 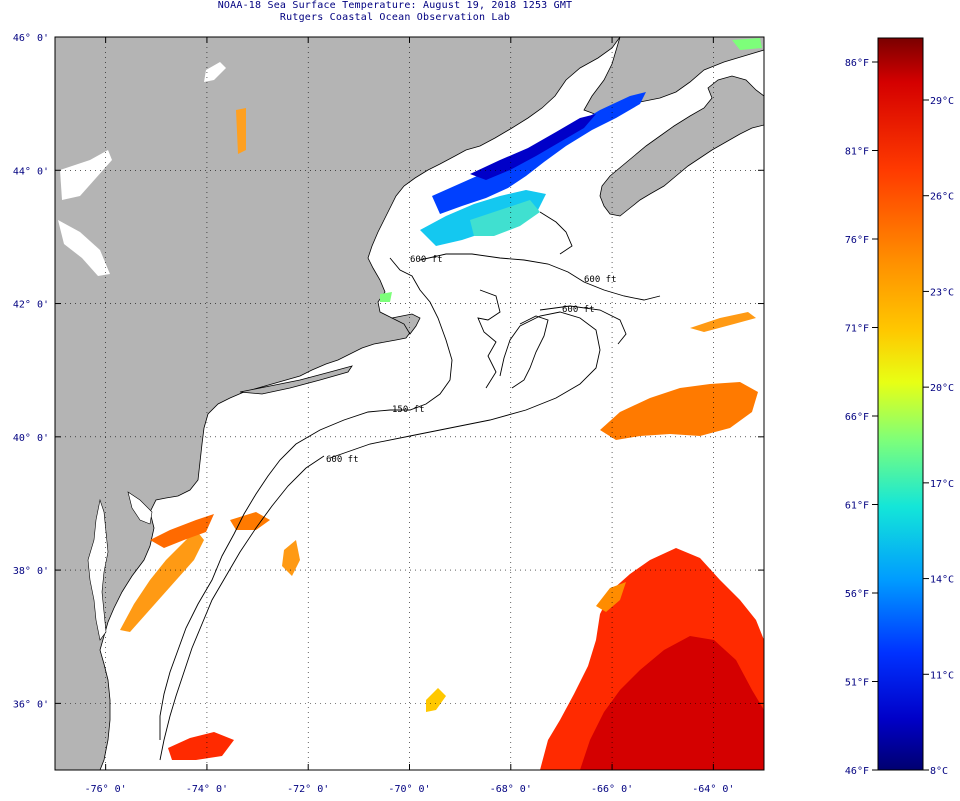 I want to click on lat-tick-label: 42° 0', so click(x=31, y=305).